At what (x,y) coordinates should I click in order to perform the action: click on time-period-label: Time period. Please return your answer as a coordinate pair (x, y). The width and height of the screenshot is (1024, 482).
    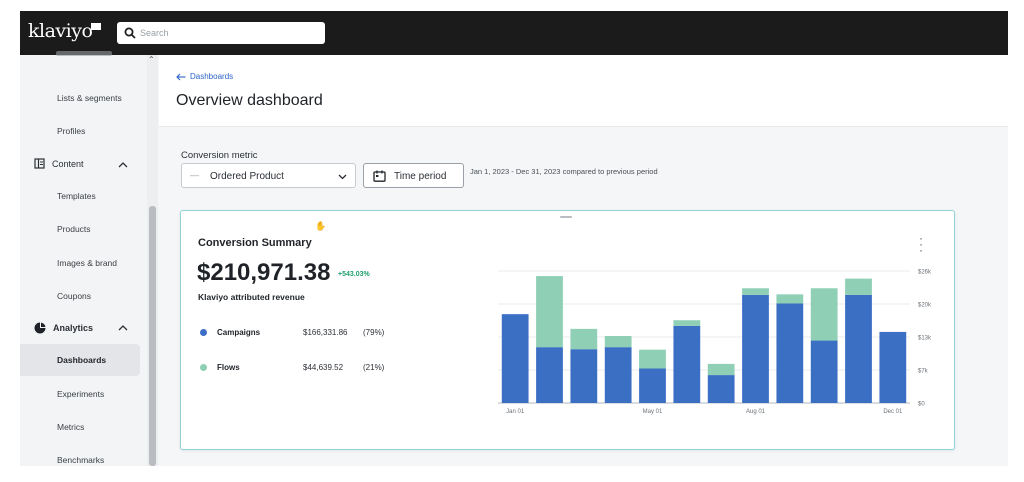
    Looking at the image, I should click on (420, 176).